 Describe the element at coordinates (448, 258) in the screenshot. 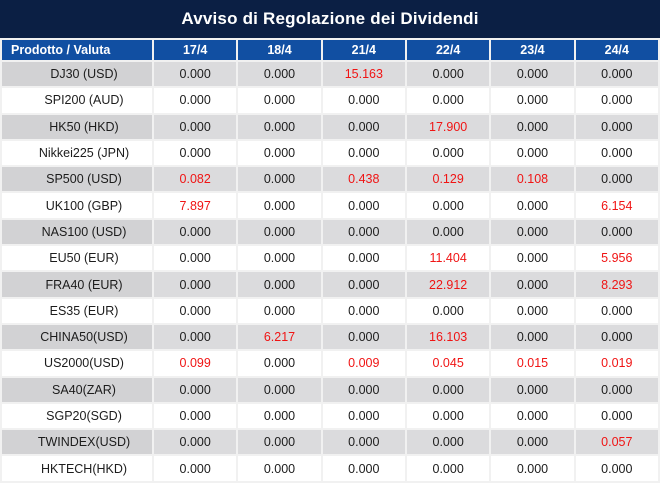

I see `value-cell: 11.404` at that location.